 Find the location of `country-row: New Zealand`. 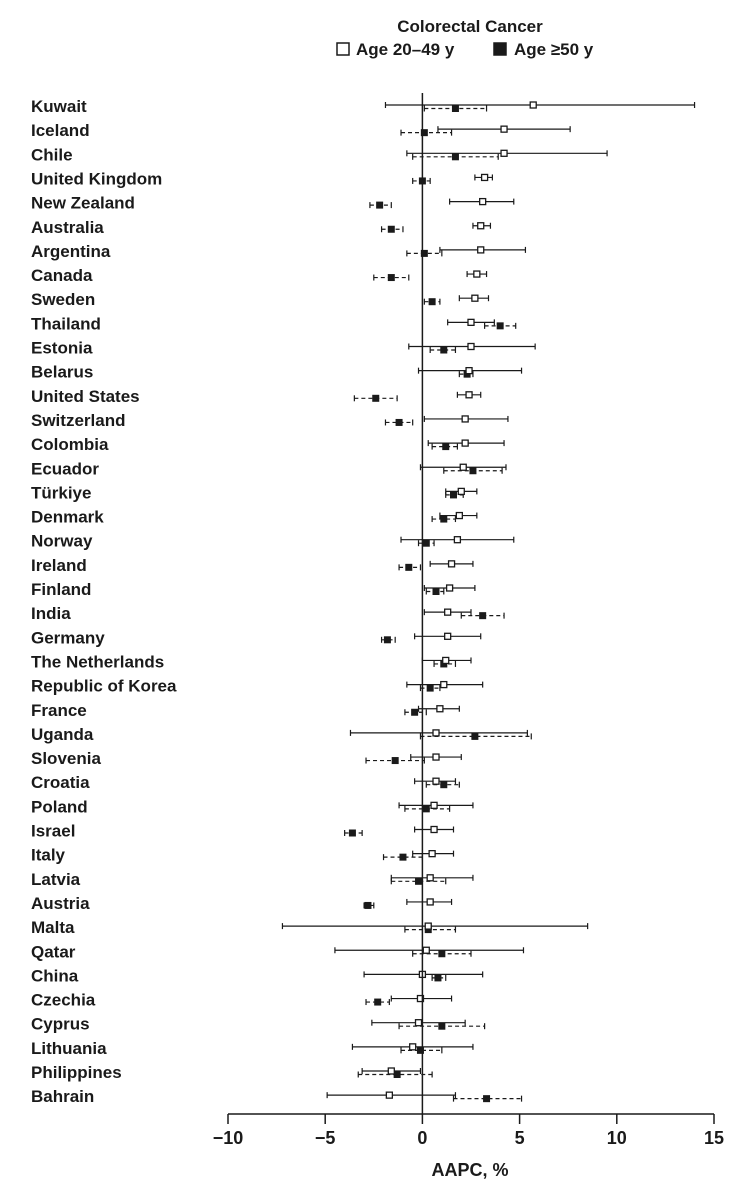

country-row: New Zealand is located at coordinates (273, 203).